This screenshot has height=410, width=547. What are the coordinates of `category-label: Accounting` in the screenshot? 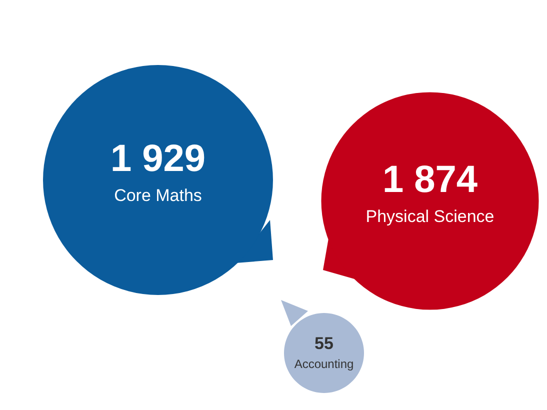 It's located at (324, 363).